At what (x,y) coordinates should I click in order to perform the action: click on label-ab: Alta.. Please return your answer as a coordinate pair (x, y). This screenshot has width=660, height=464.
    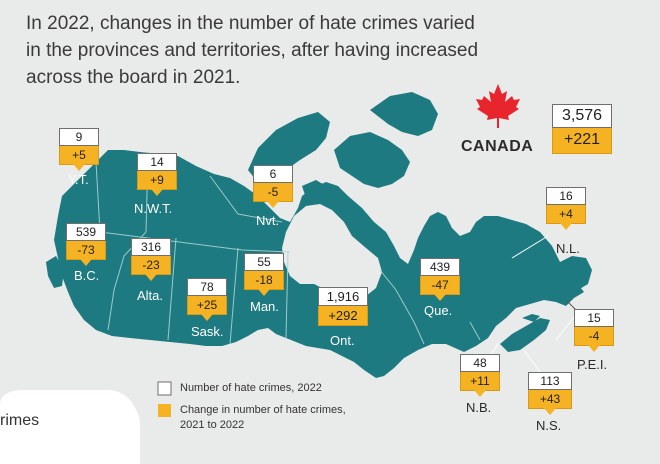
    Looking at the image, I should click on (150, 295).